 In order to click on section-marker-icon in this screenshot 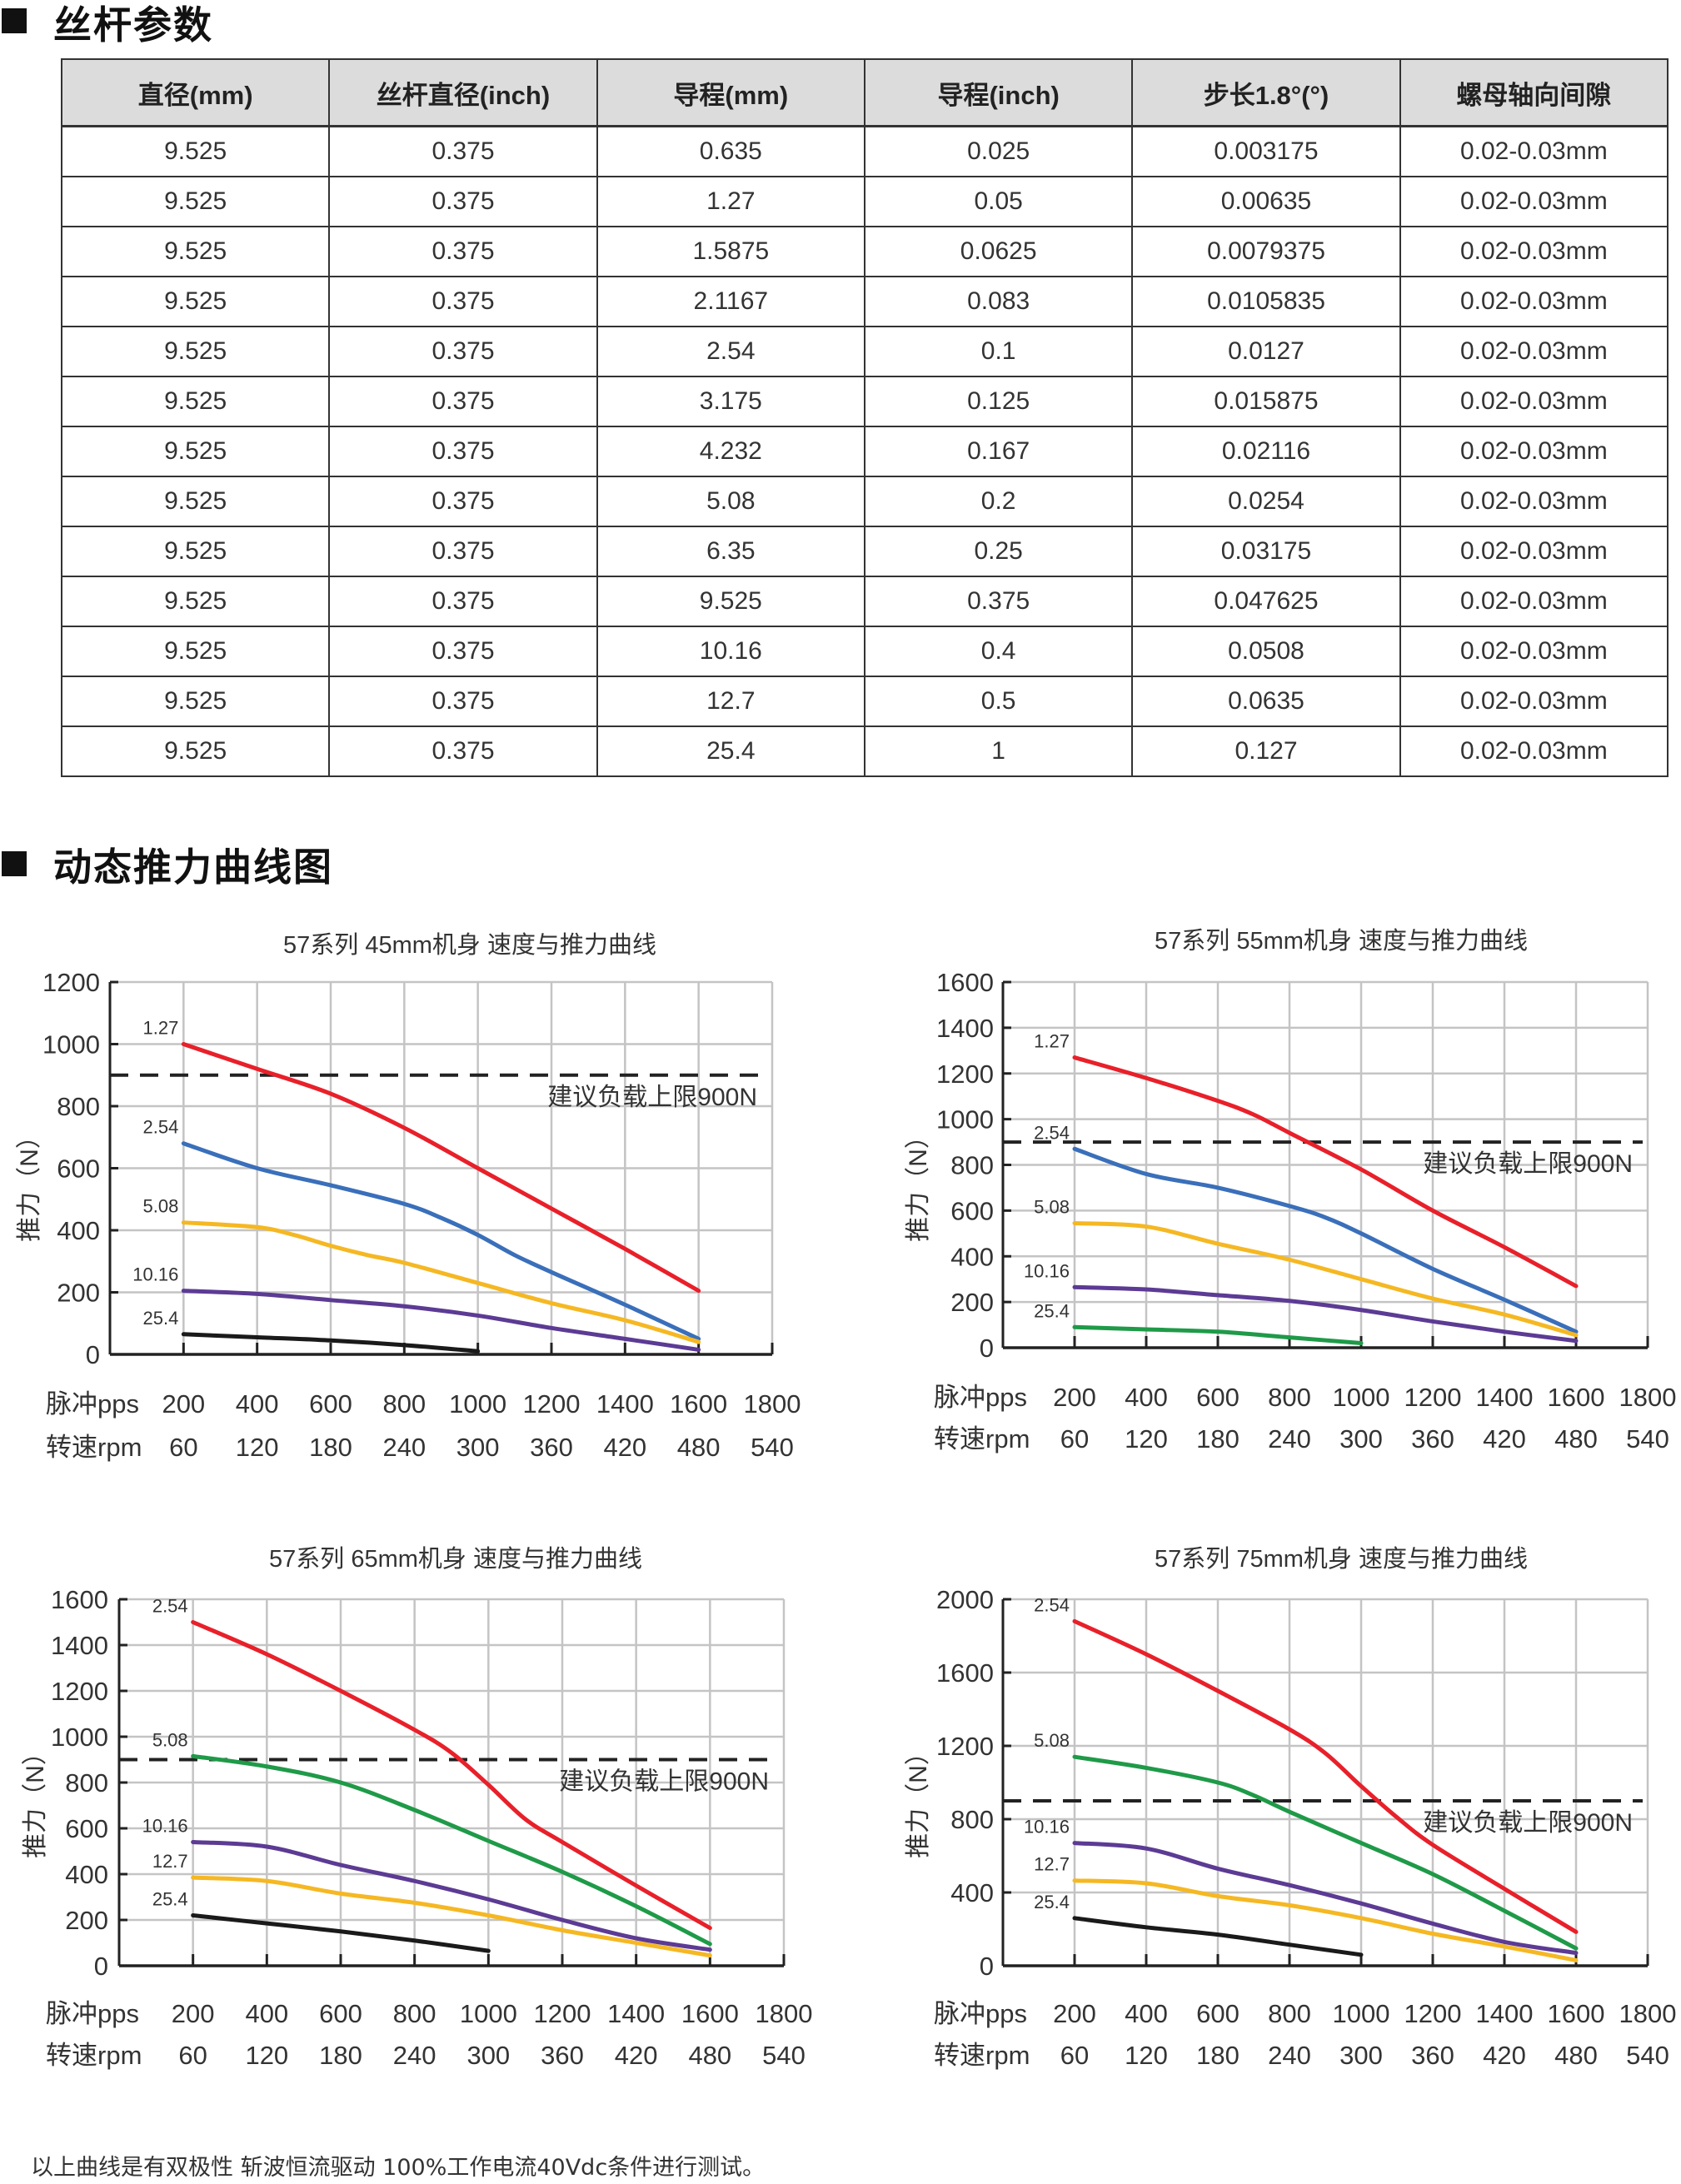, I will do `click(14, 20)`.